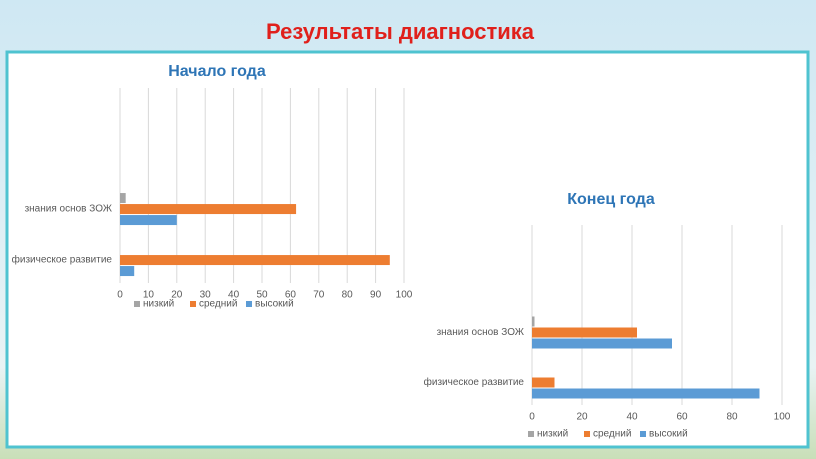 This screenshot has width=816, height=459. I want to click on x-tick-label: 50, so click(262, 295).